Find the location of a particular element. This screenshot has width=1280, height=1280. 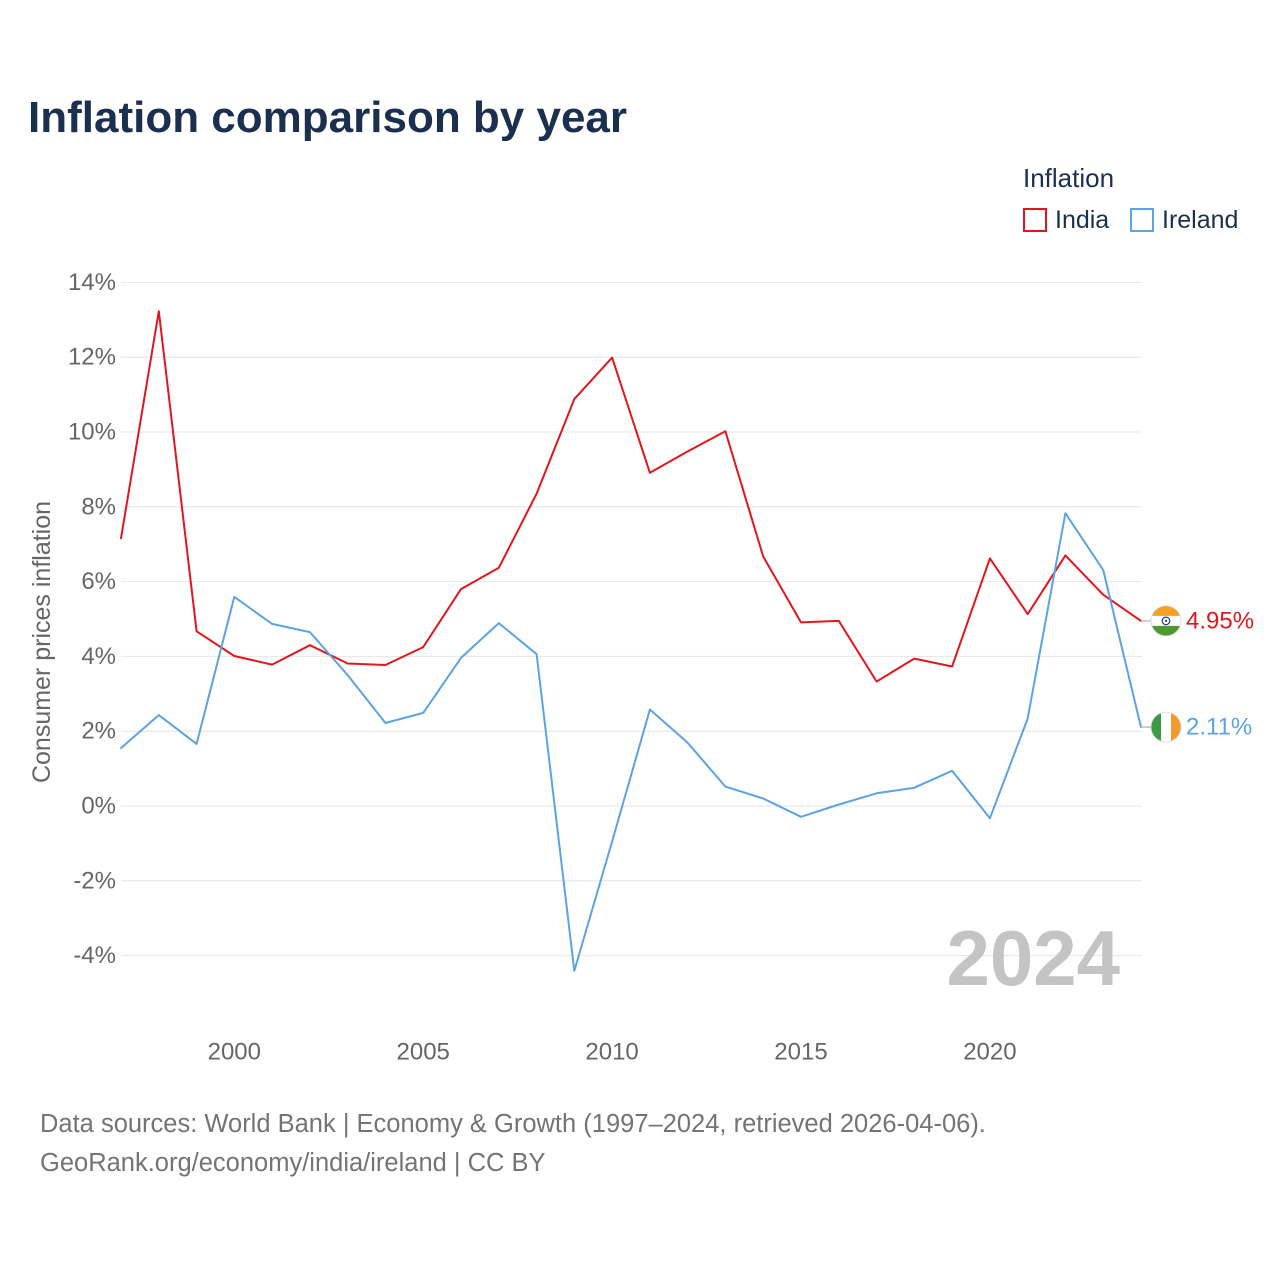

y-tick-label: 2% is located at coordinates (98, 731).